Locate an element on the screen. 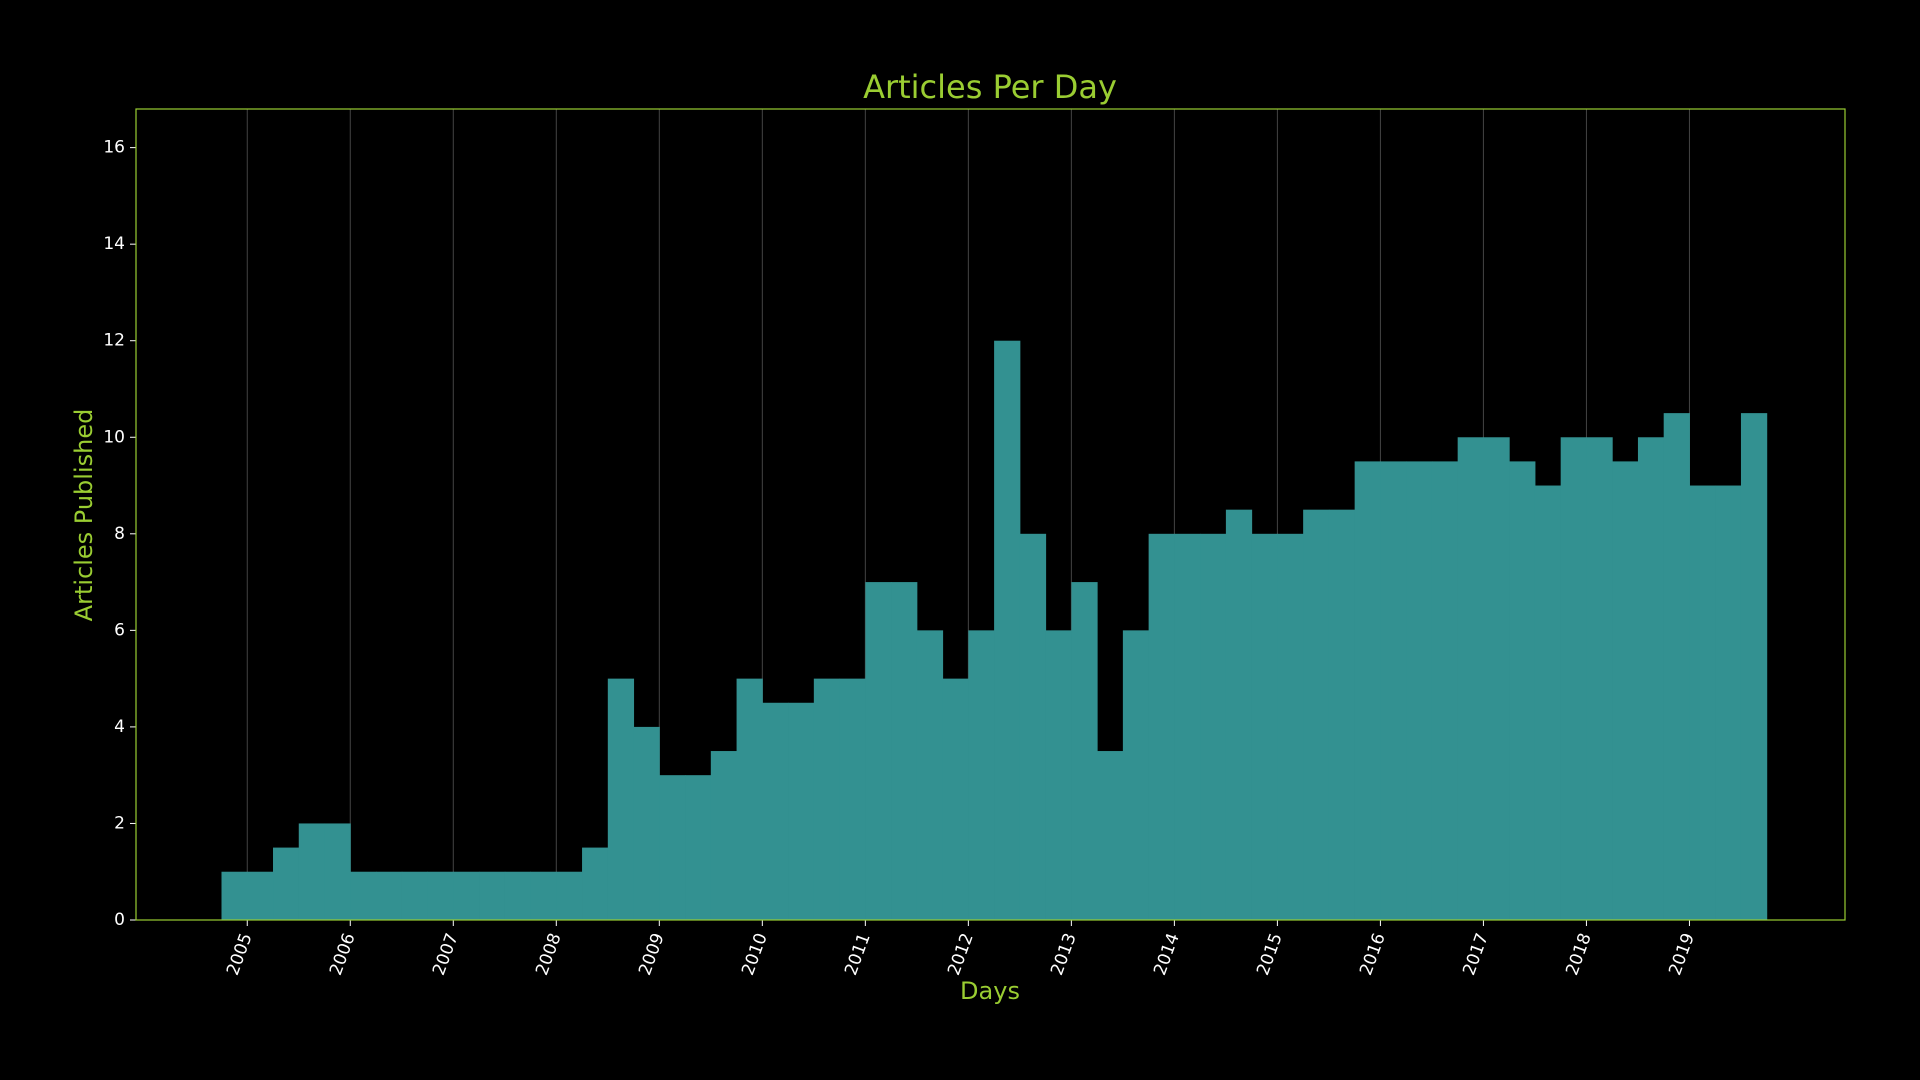  y-tick-label: 4 is located at coordinates (119, 727).